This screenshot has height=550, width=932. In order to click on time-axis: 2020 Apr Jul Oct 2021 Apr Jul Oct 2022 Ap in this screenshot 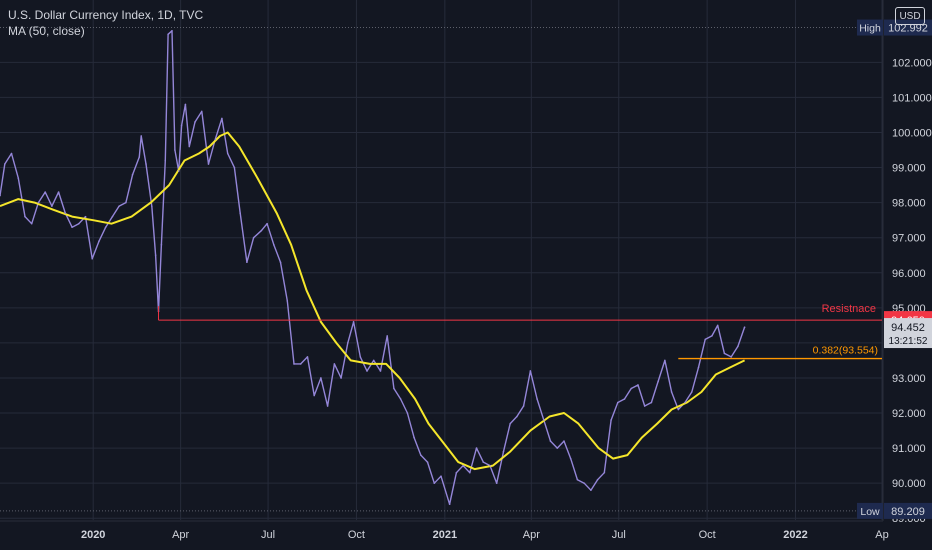, I will do `click(485, 535)`.